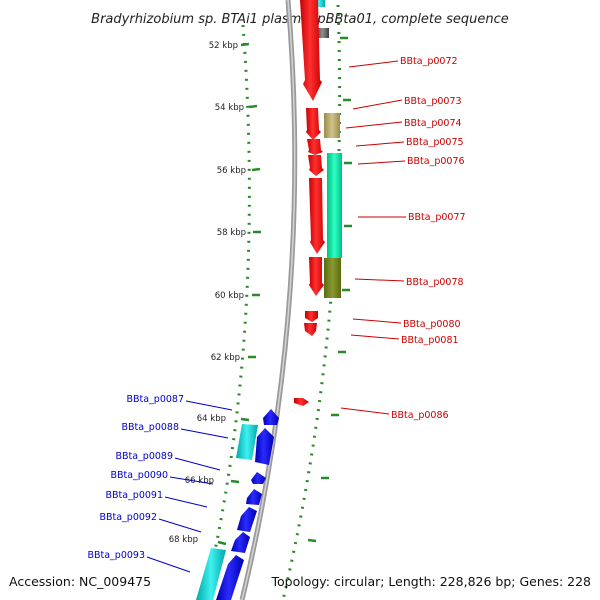 The image size is (600, 600). I want to click on gene-label-bbta-p0081: BBta_p0081, so click(430, 340).